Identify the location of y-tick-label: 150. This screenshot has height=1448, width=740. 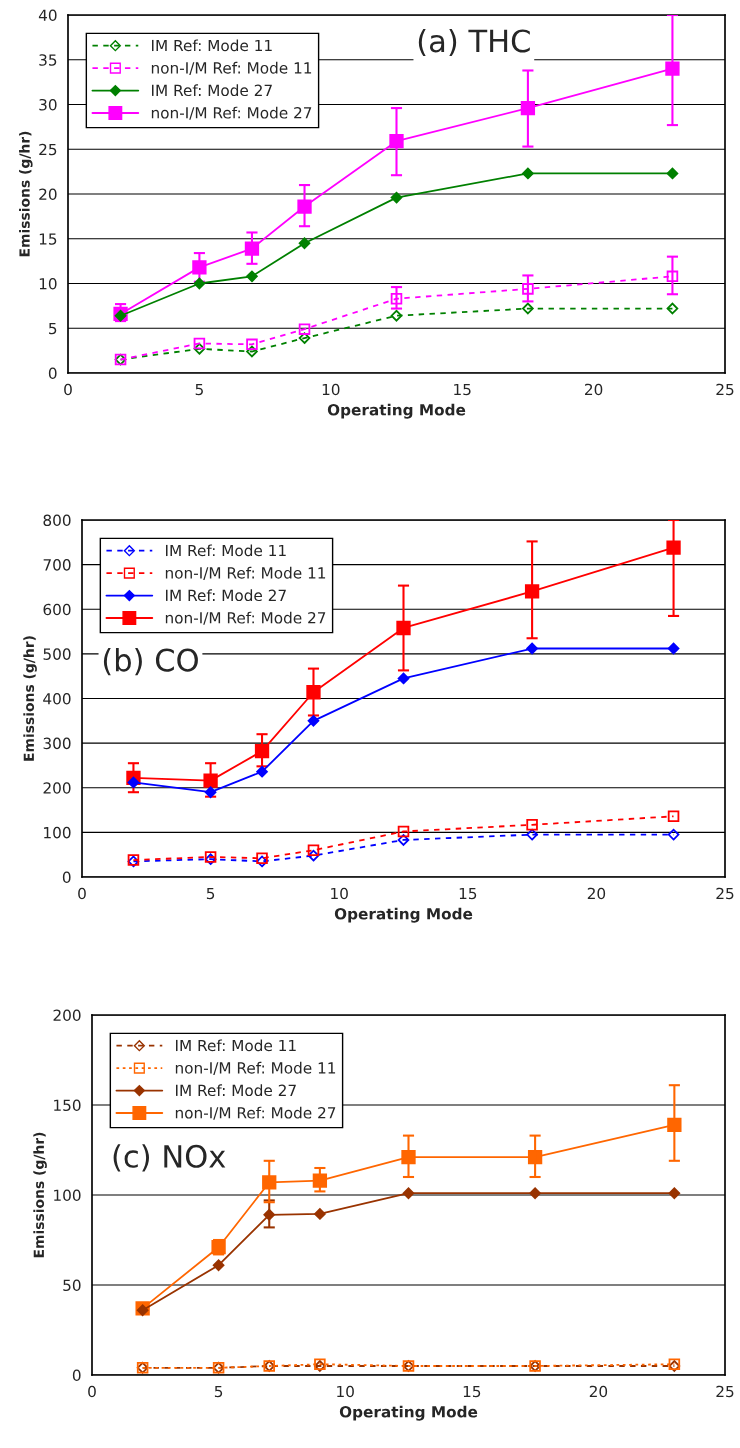
(67, 1105).